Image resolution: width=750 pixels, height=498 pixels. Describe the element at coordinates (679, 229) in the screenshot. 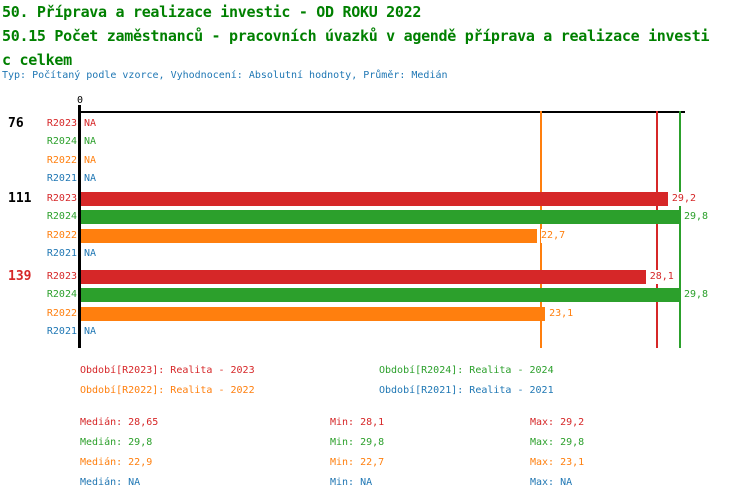

I see `median-line-r2024` at that location.